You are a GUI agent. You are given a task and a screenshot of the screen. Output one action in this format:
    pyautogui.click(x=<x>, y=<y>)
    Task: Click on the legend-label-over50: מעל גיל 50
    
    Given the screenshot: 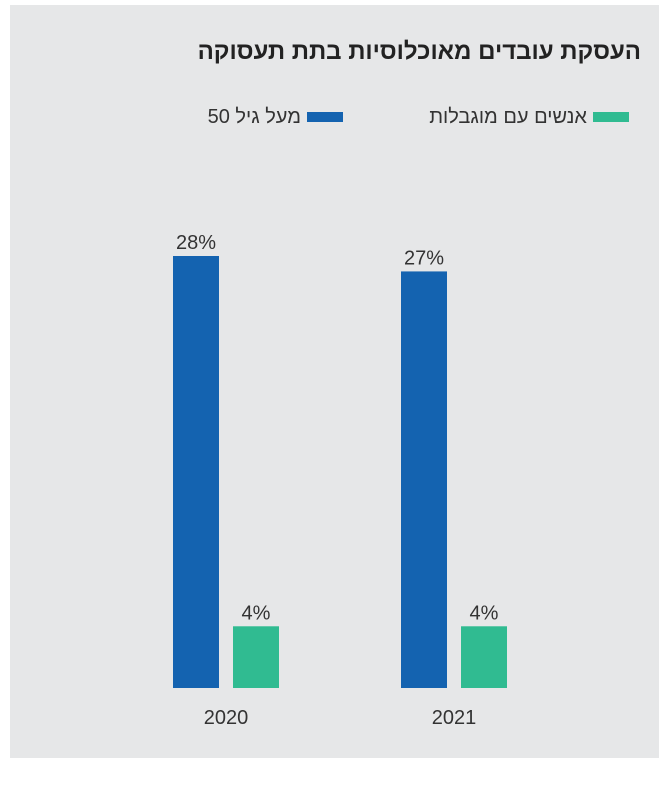 What is the action you would take?
    pyautogui.click(x=254, y=116)
    